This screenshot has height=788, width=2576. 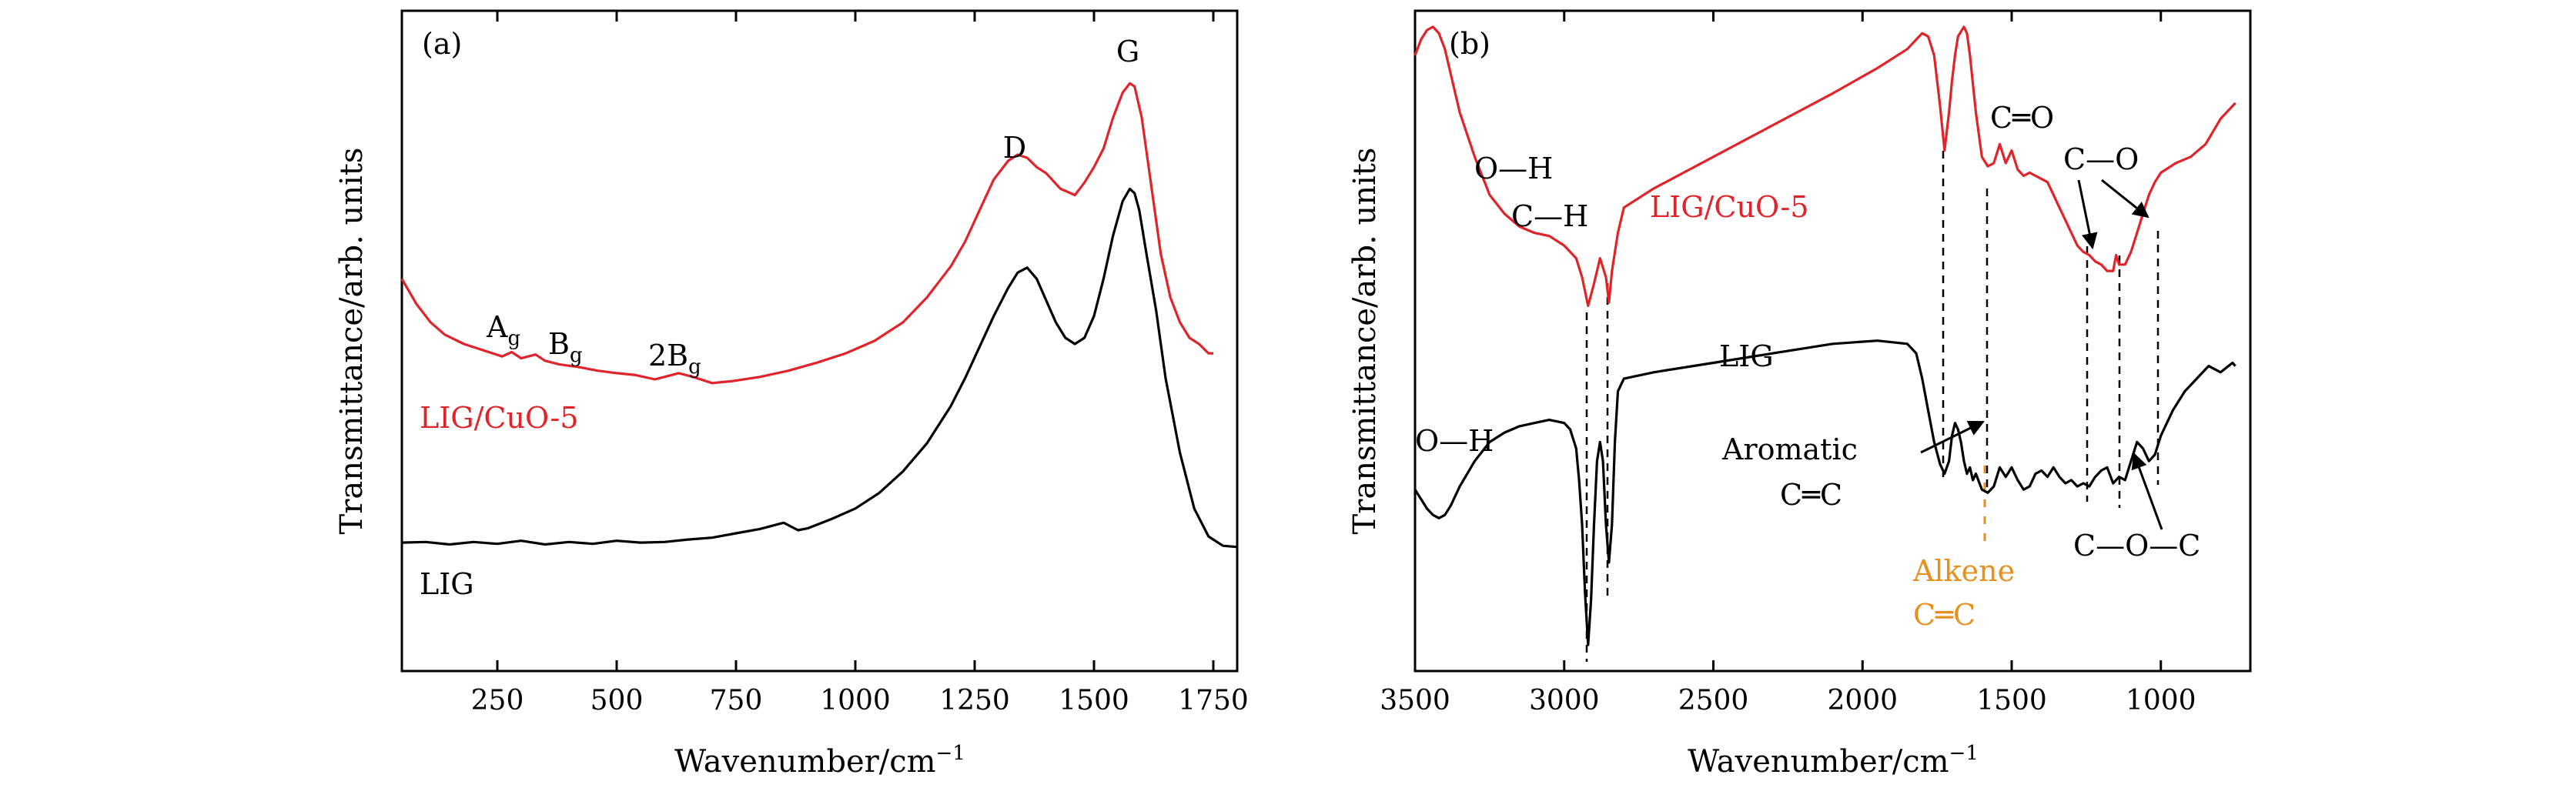 What do you see at coordinates (1747, 356) in the screenshot?
I see `legend-lig-b: LIG` at bounding box center [1747, 356].